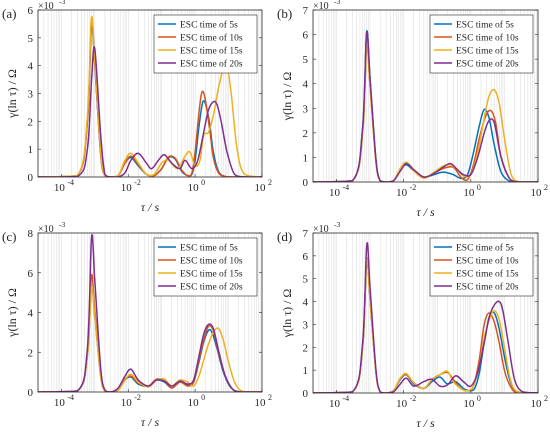 This screenshot has width=550, height=436. I want to click on panel-label: (b), so click(284, 13).